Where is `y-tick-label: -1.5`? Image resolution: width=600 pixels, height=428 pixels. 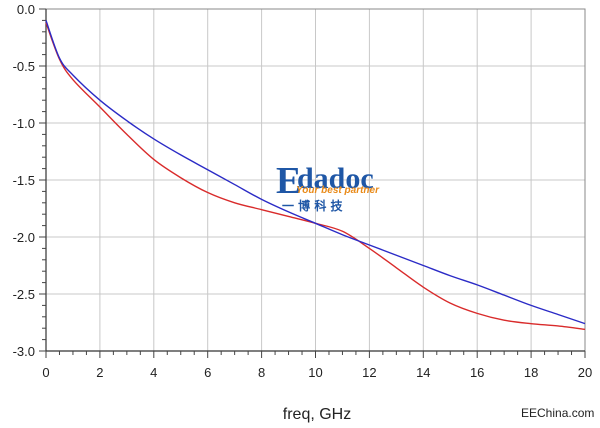
y-tick-label: -1.5 is located at coordinates (24, 180).